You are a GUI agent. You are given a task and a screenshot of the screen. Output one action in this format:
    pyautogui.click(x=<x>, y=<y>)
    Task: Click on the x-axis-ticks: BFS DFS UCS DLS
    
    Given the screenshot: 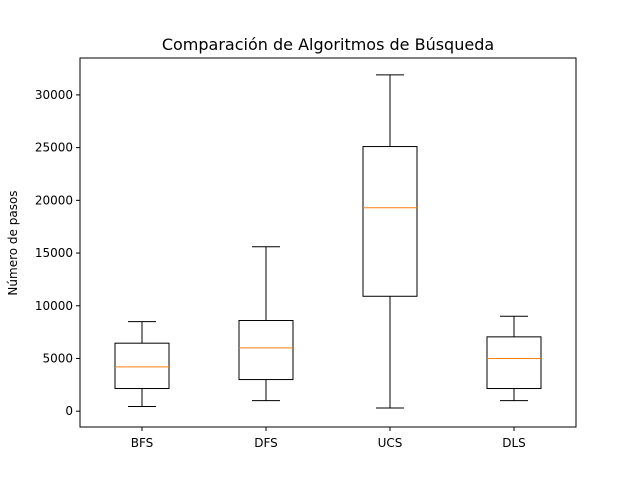 What is the action you would take?
    pyautogui.click(x=328, y=438)
    